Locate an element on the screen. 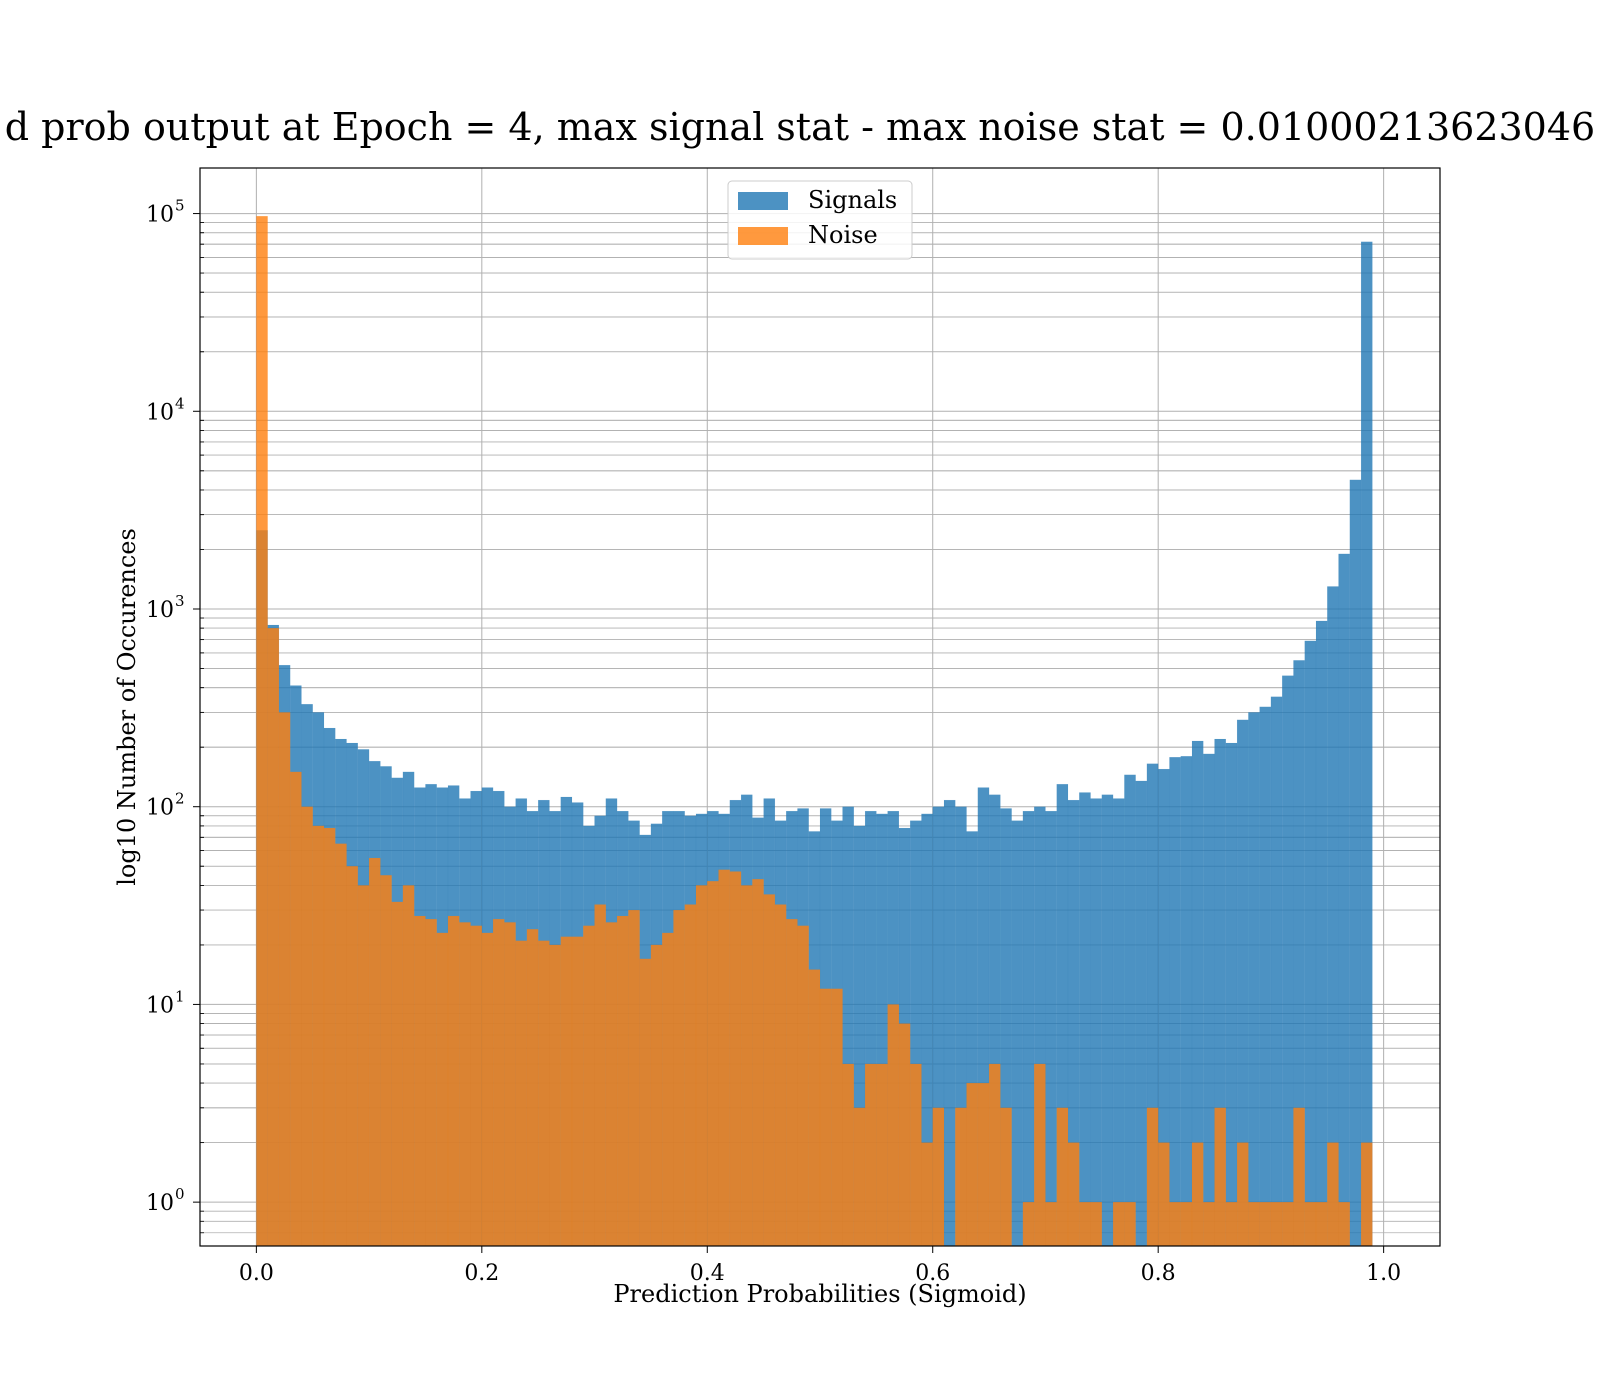 The width and height of the screenshot is (1600, 1400). y-tick-exponent: 5 is located at coordinates (180, 206).